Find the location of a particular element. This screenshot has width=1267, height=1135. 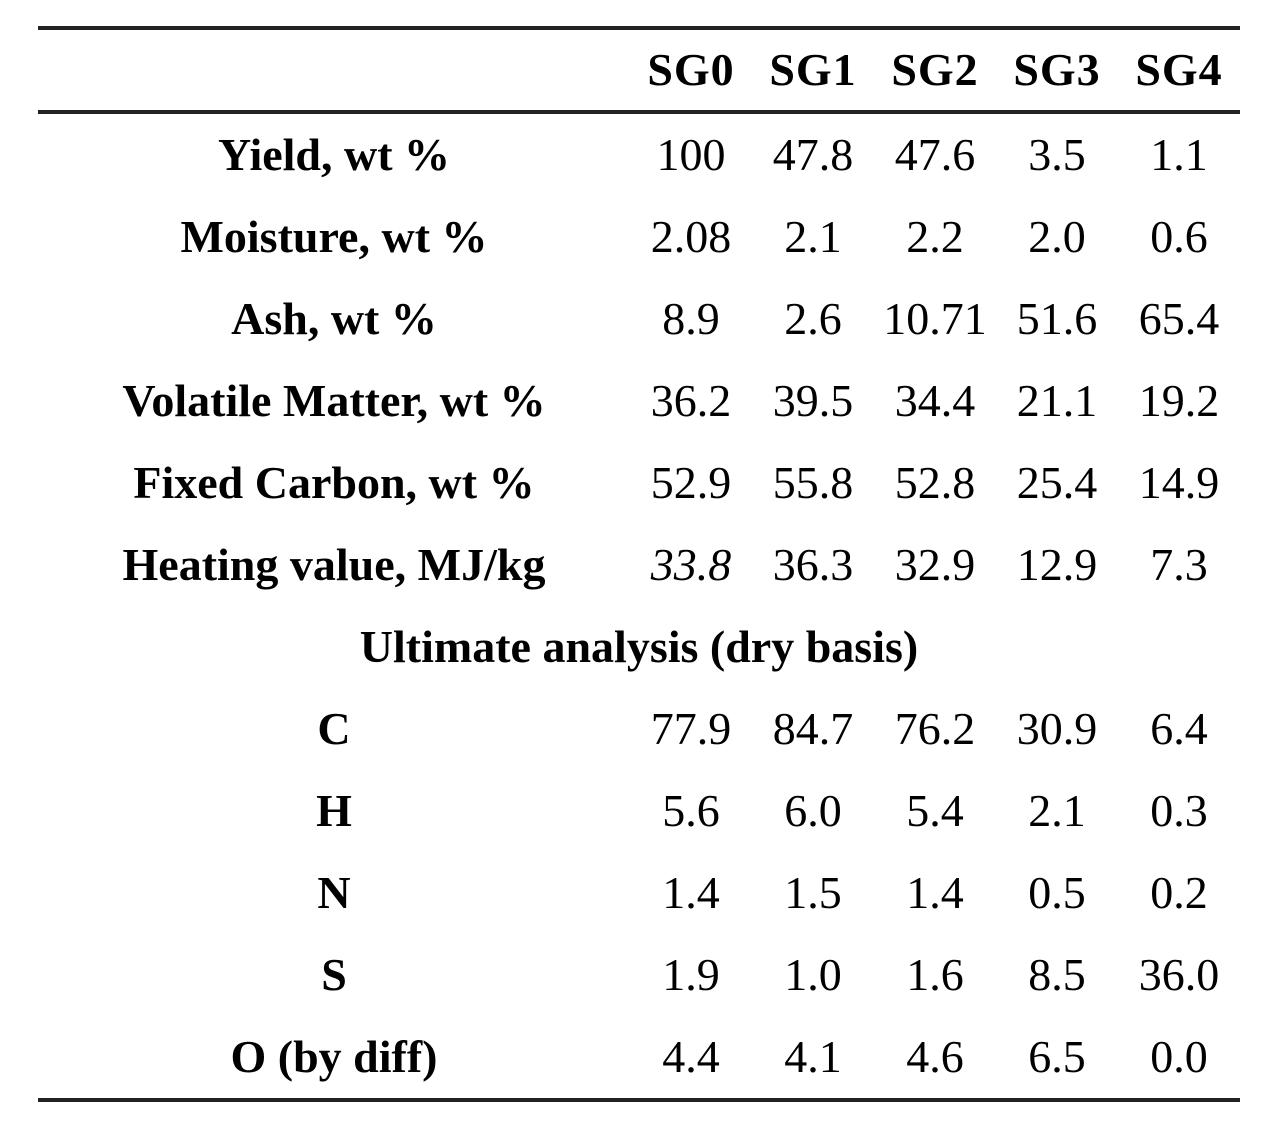

row-label: C is located at coordinates (334, 728).